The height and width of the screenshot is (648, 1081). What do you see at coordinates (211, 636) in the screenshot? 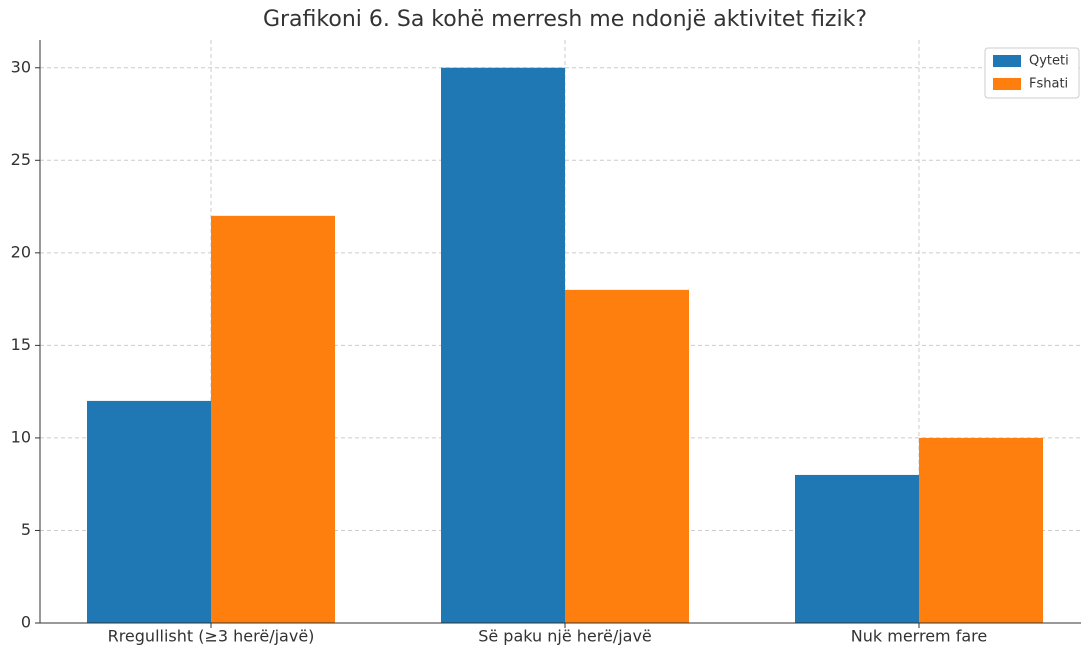
I see `x-tick-label: Rregullisht (≥3 herë/javë)` at bounding box center [211, 636].